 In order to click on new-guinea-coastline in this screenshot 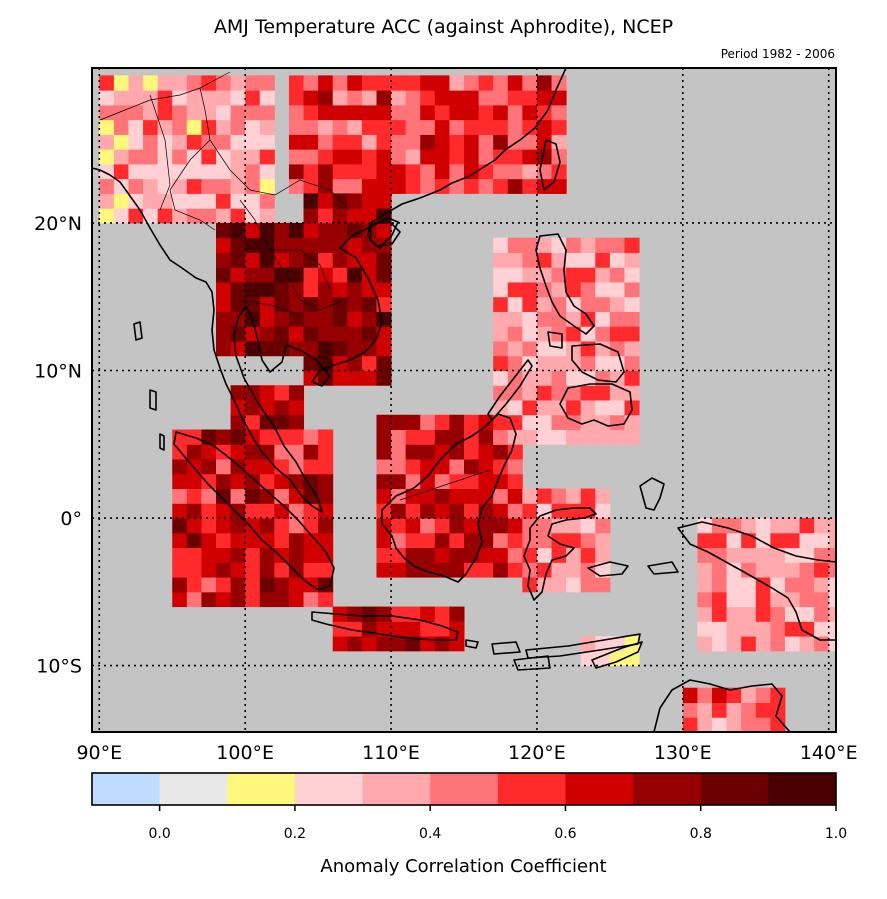, I will do `click(756, 581)`.